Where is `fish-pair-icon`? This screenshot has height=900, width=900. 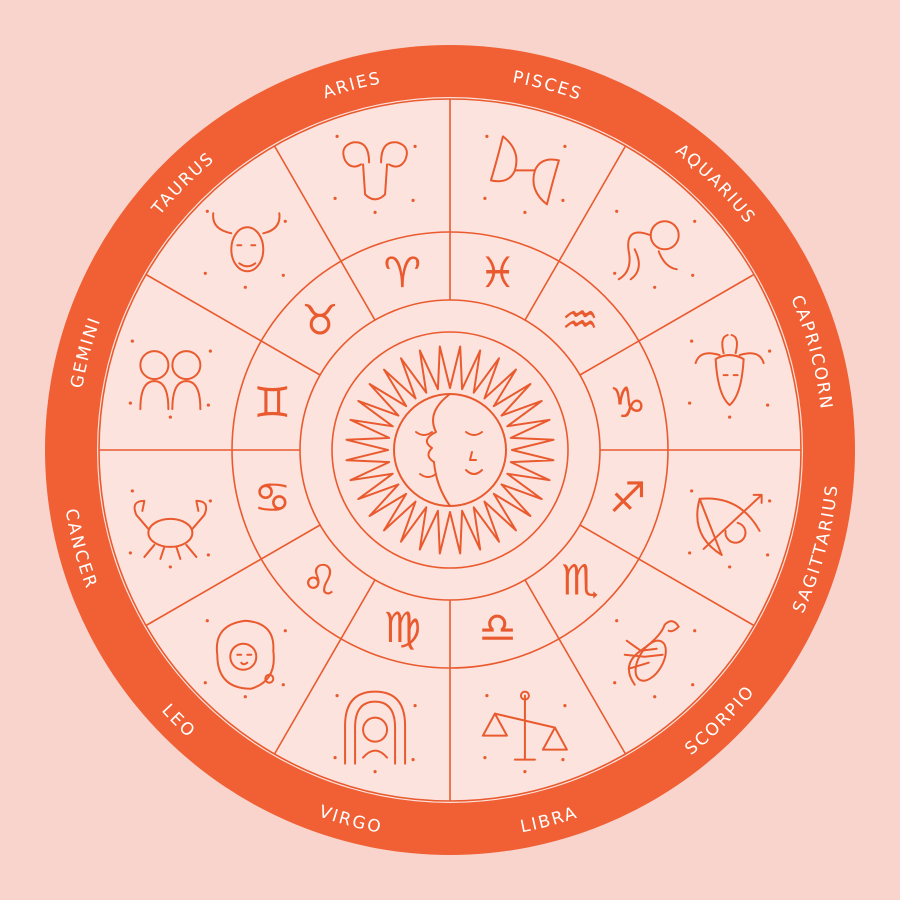
fish-pair-icon is located at coordinates (525, 174).